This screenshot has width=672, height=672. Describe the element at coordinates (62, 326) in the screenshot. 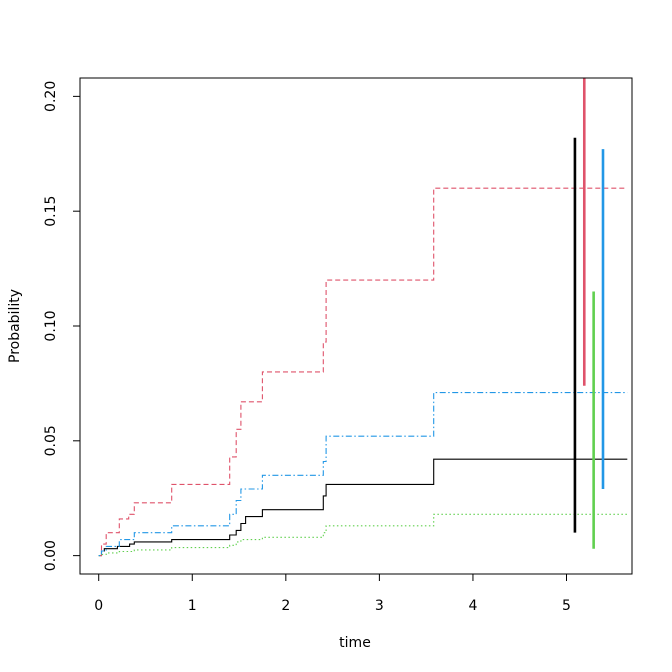

I see `y-axis: 0.00 0.05 0.10 0.15 0.20` at that location.